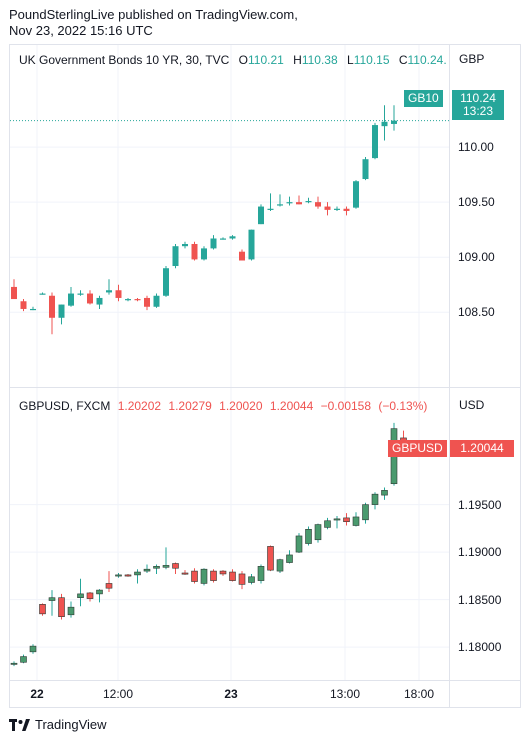 This screenshot has height=743, width=529. What do you see at coordinates (480, 647) in the screenshot?
I see `ytick-bottom-label: 1.18000` at bounding box center [480, 647].